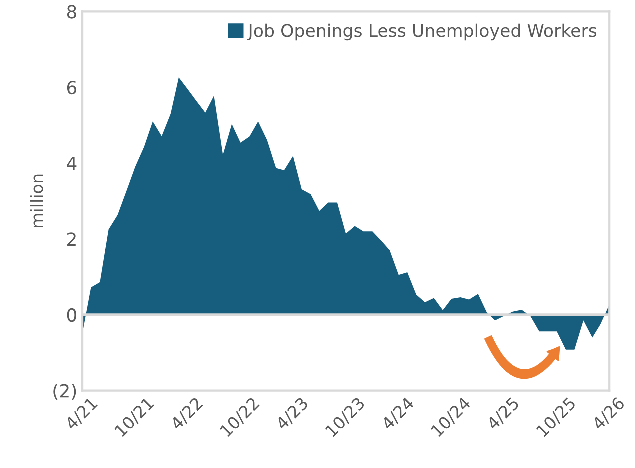  What do you see at coordinates (72, 239) in the screenshot?
I see `y-tick-label: 2` at bounding box center [72, 239].